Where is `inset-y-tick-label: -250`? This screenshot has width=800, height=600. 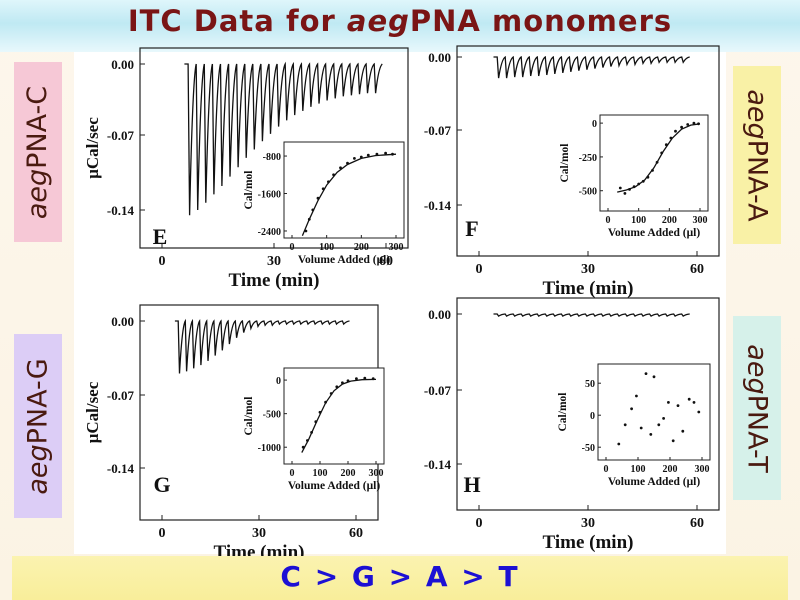 inset-y-tick-label: -250 is located at coordinates (588, 158).